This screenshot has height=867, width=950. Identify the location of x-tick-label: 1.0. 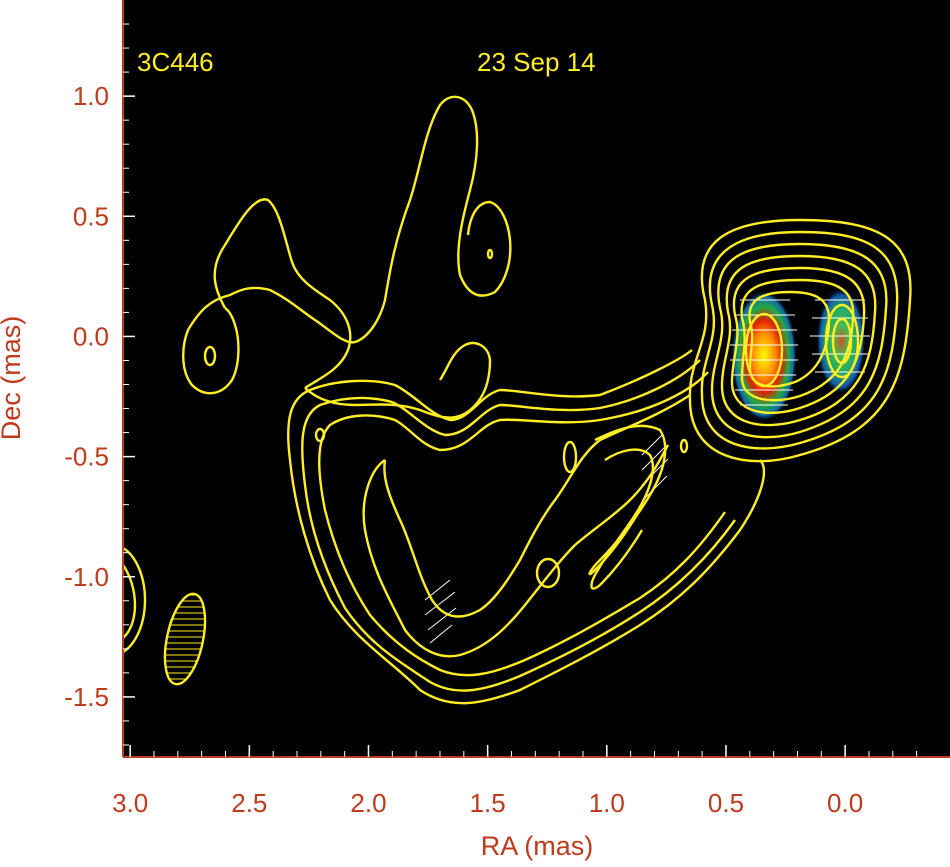
(607, 803).